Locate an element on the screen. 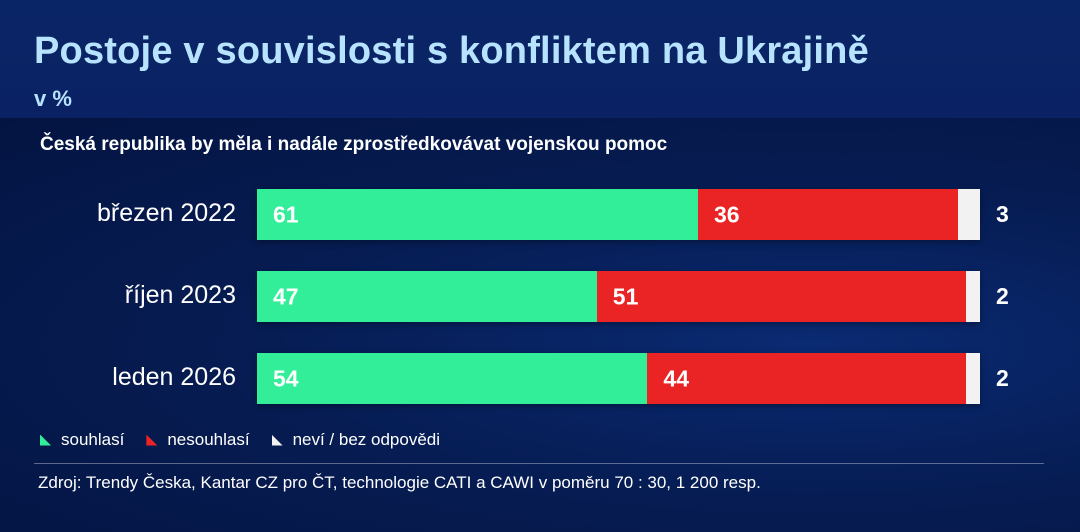  data-label: 51 is located at coordinates (625, 296).